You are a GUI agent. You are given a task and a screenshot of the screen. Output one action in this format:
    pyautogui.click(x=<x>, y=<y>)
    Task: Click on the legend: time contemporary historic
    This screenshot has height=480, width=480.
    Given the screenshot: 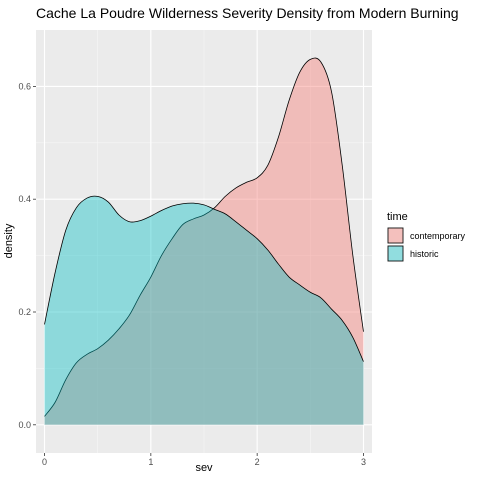 What is the action you would take?
    pyautogui.click(x=426, y=236)
    